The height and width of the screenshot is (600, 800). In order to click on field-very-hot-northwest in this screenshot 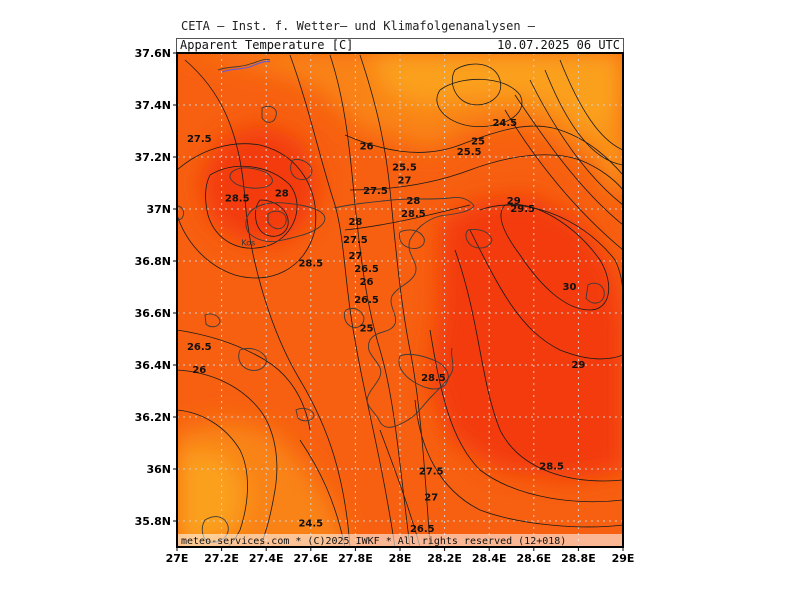, I will do `click(260, 185)`.